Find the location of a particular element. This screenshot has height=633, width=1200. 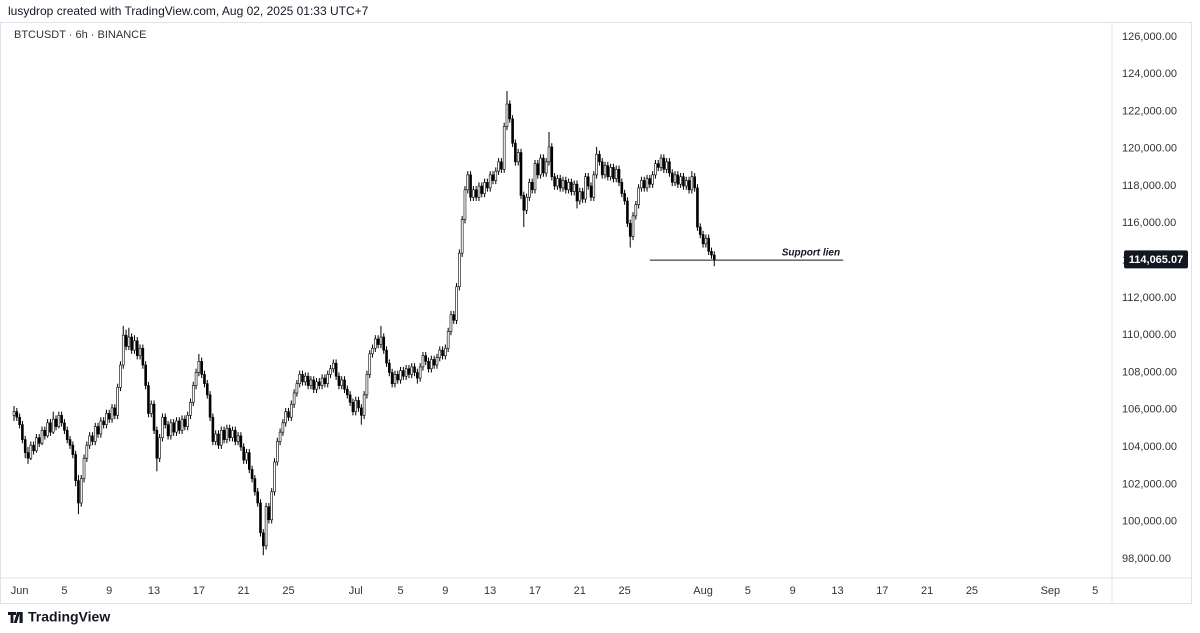

x-tick-label: Jun is located at coordinates (20, 591).